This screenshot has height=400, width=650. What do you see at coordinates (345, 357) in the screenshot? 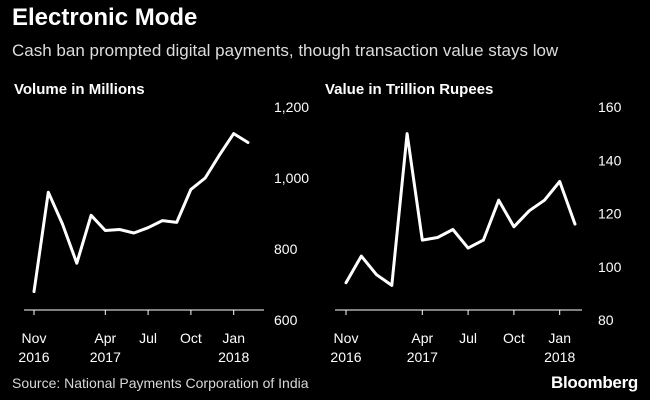
I see `value-x-tick-year: 2016` at bounding box center [345, 357].